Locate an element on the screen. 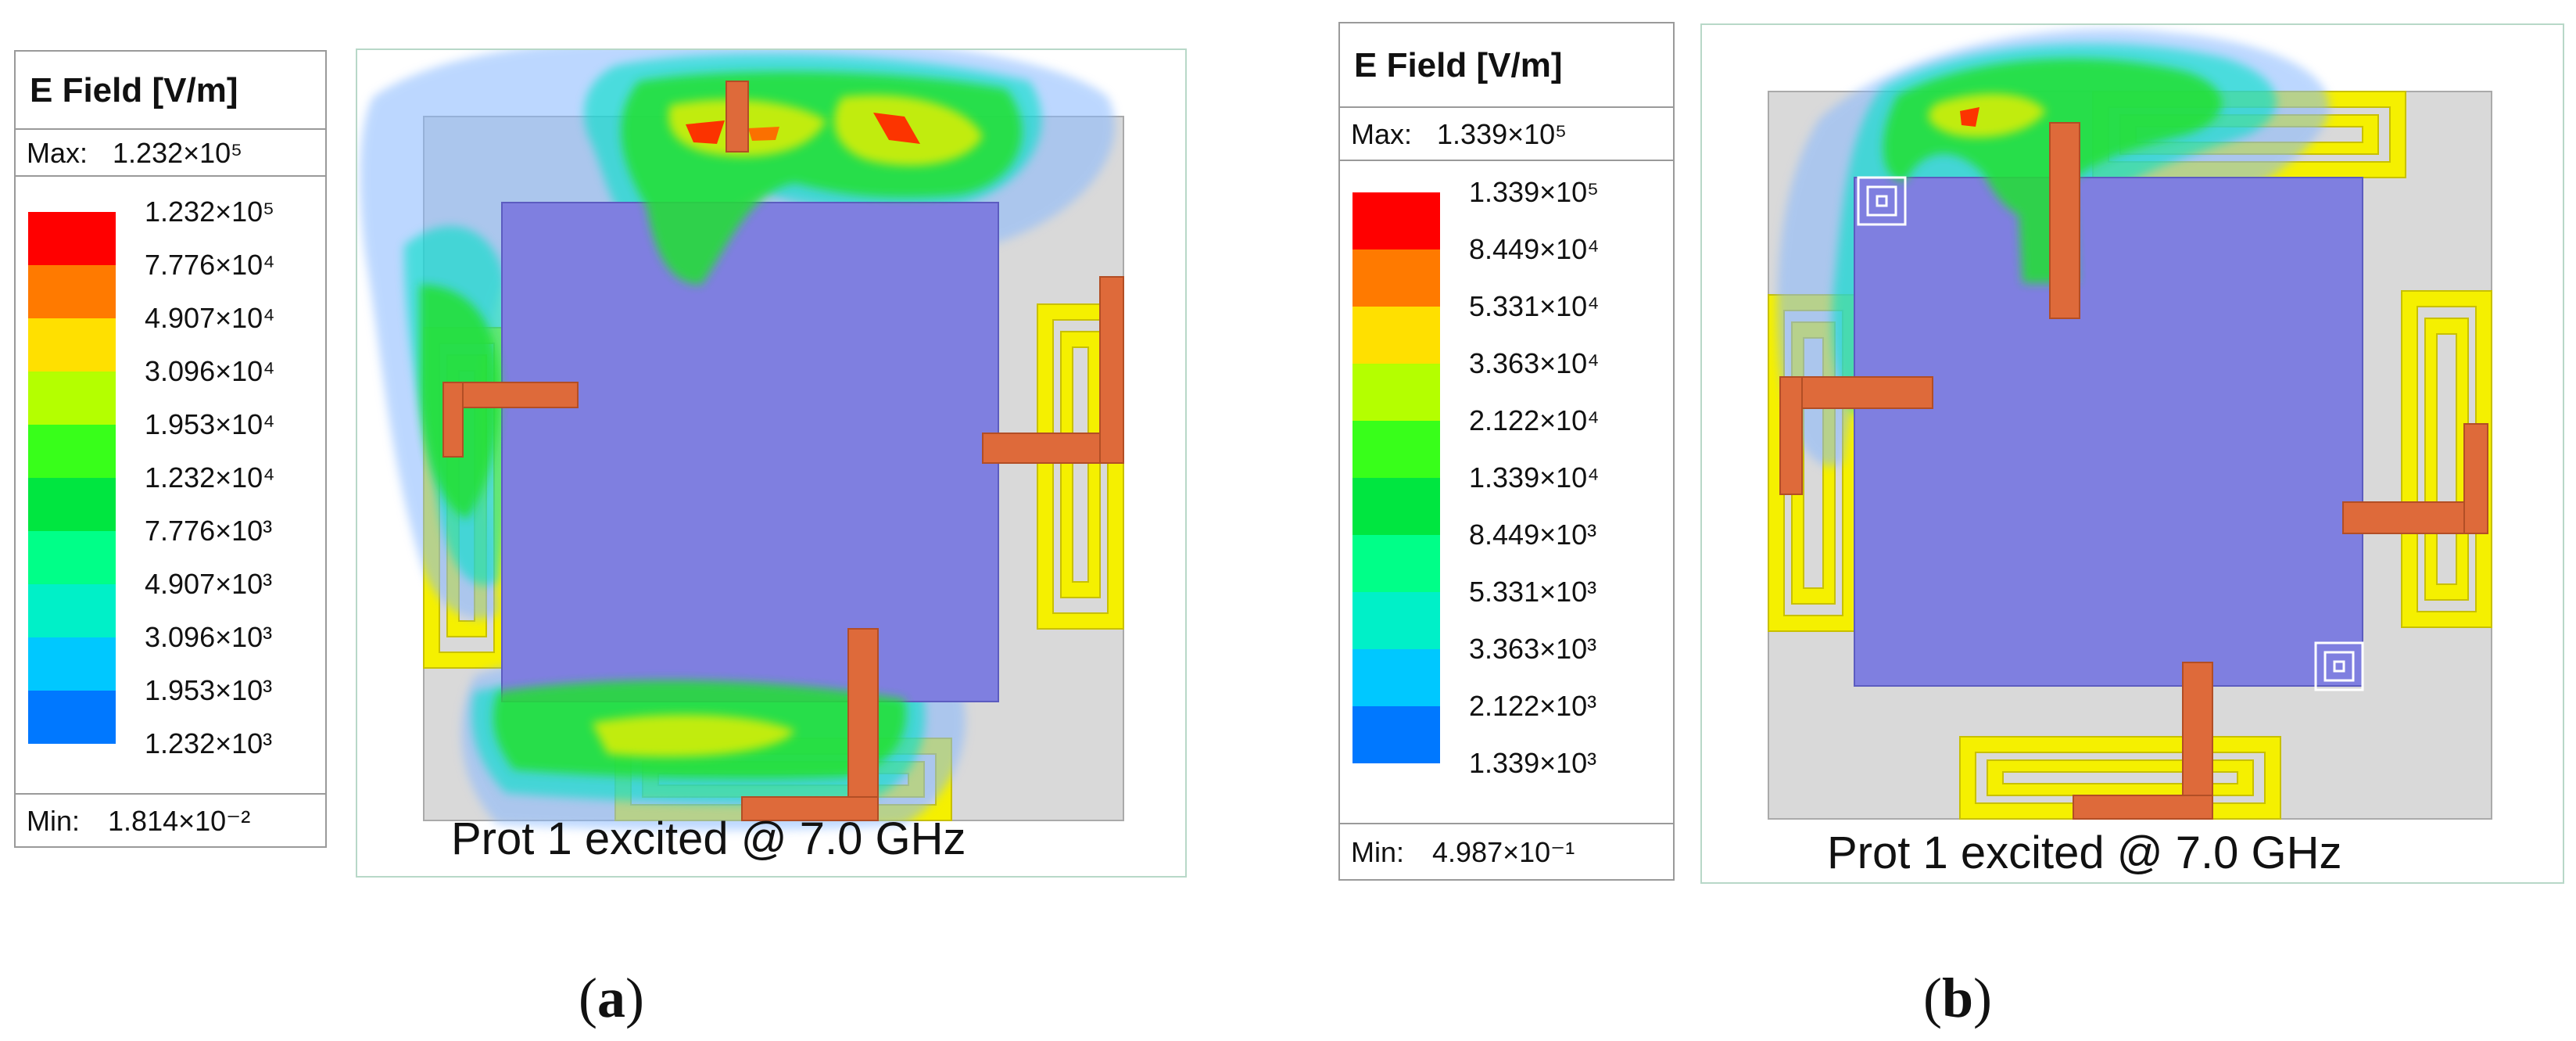  scale-tick-label: 5.331×10³ is located at coordinates (1533, 592).